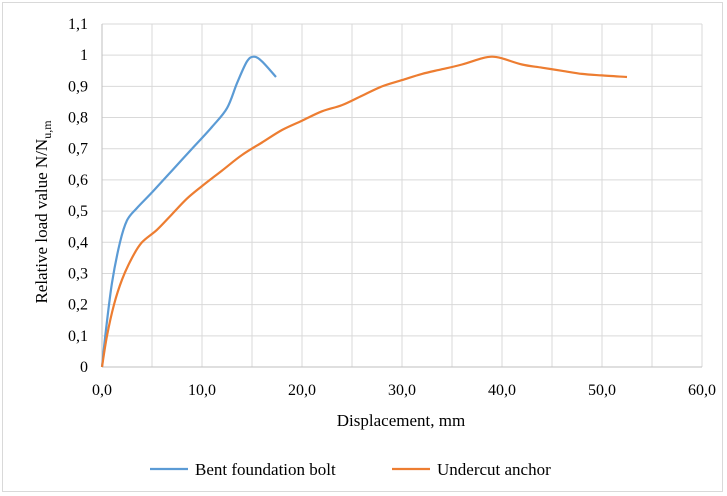 The width and height of the screenshot is (727, 496). What do you see at coordinates (402, 390) in the screenshot?
I see `x-tick-label: 30,0` at bounding box center [402, 390].